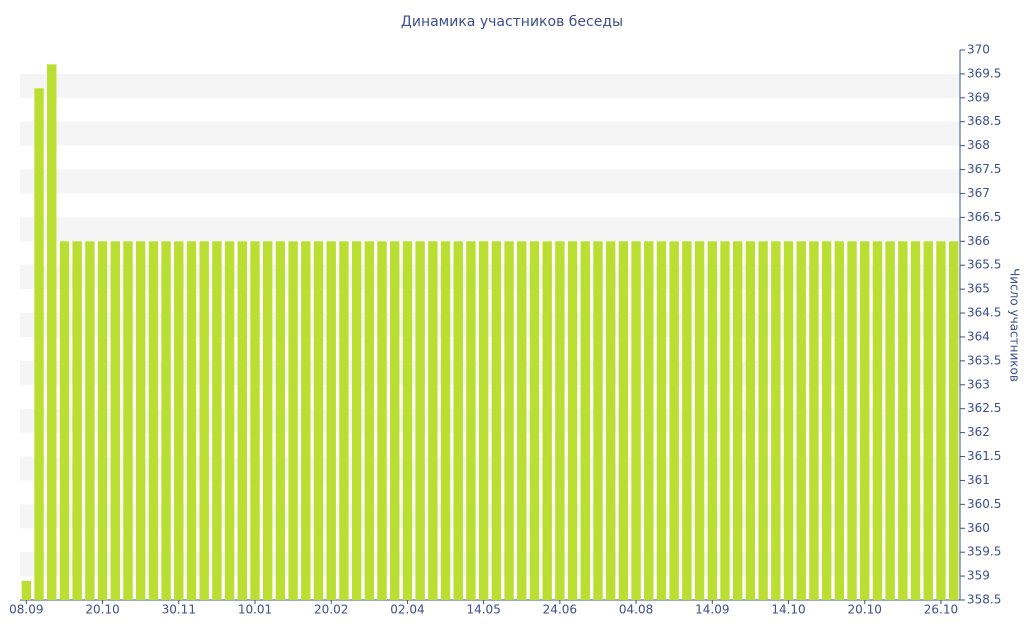 The width and height of the screenshot is (1024, 640). Describe the element at coordinates (512, 22) in the screenshot. I see `chart-title: Динамика участников беседы` at that location.